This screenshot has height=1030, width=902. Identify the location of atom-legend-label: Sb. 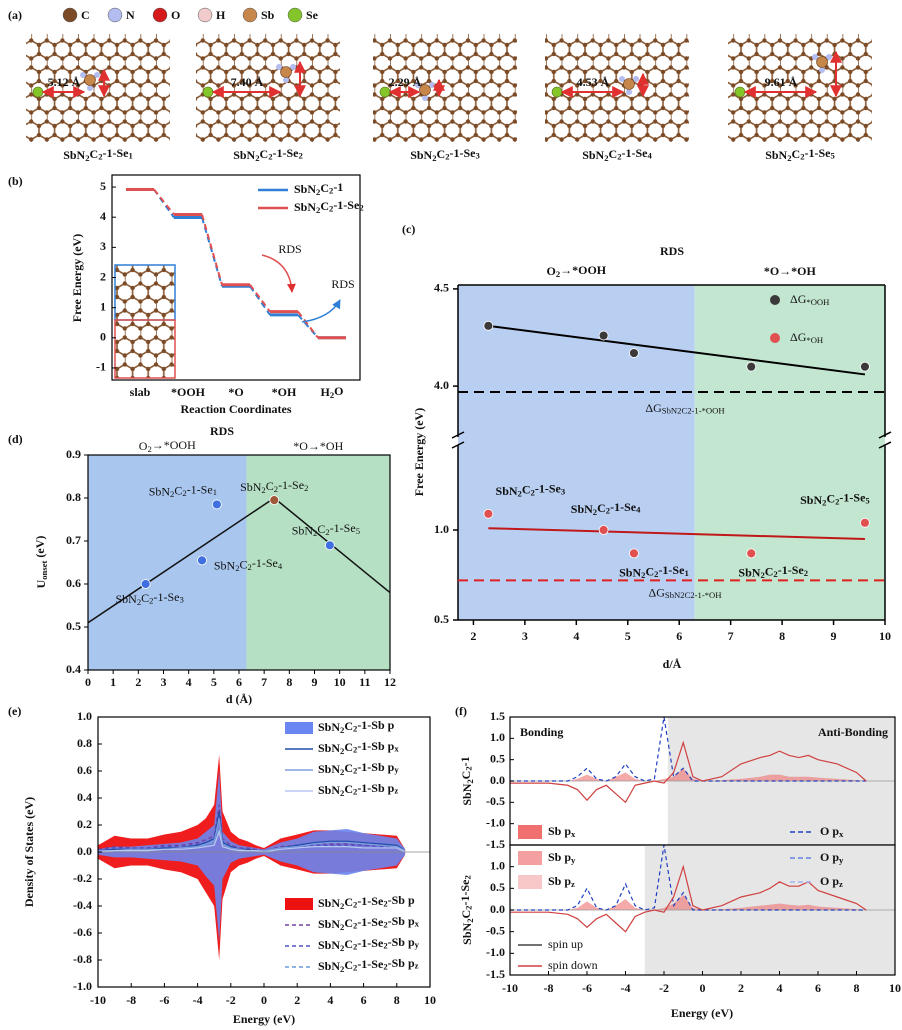
(268, 15).